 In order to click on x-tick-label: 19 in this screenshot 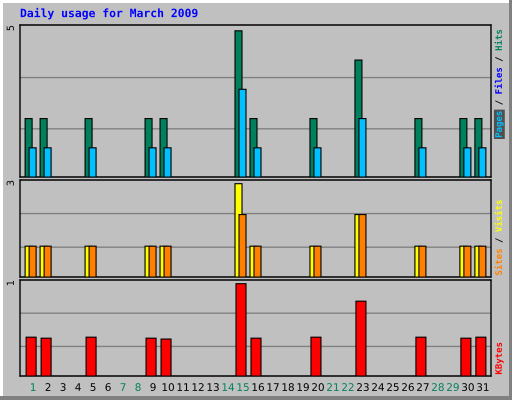, I will do `click(303, 387)`.